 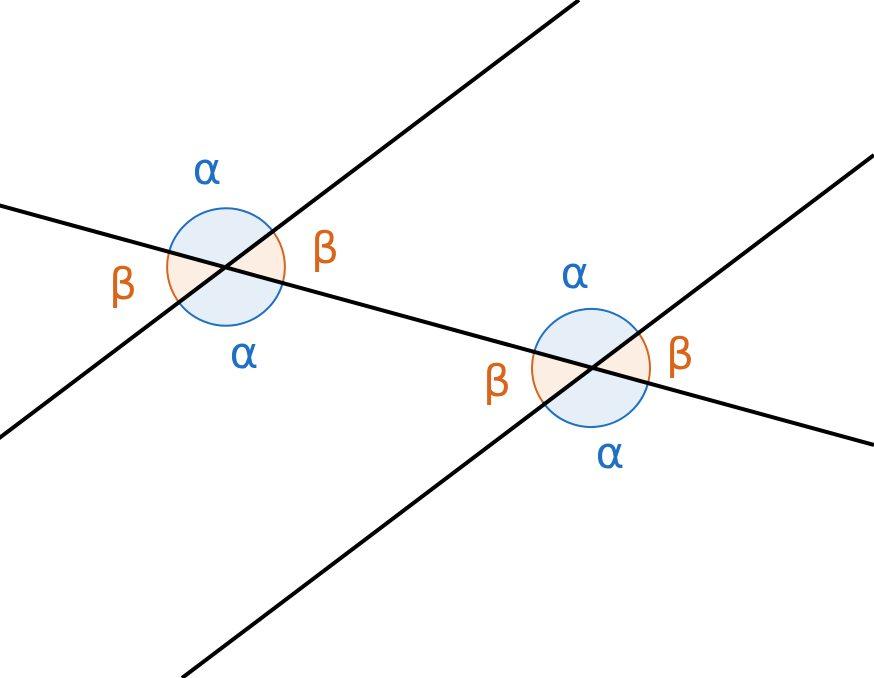 I want to click on intersection-2-alpha-sector-bottom, so click(x=595, y=398).